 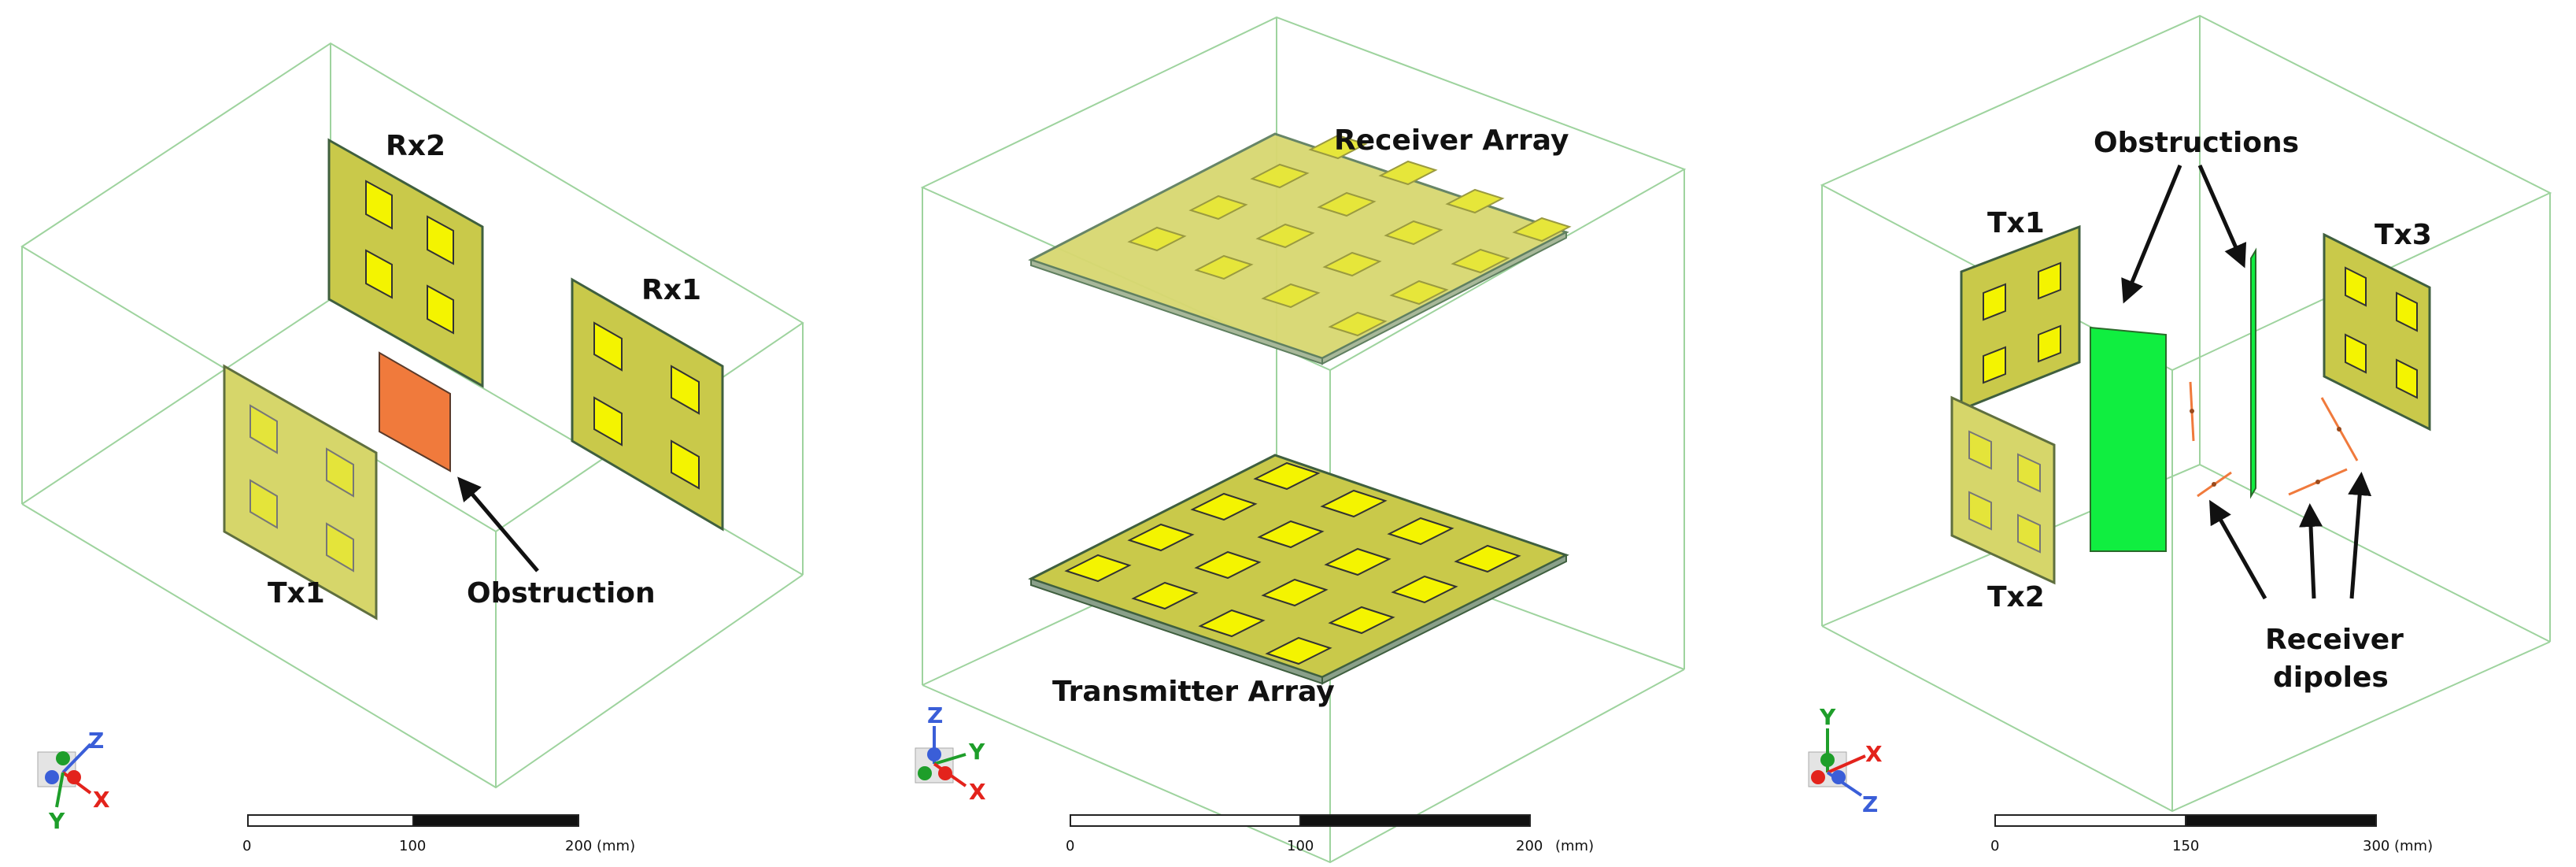 What do you see at coordinates (2253, 373) in the screenshot?
I see `obstruction-sheet-thin` at bounding box center [2253, 373].